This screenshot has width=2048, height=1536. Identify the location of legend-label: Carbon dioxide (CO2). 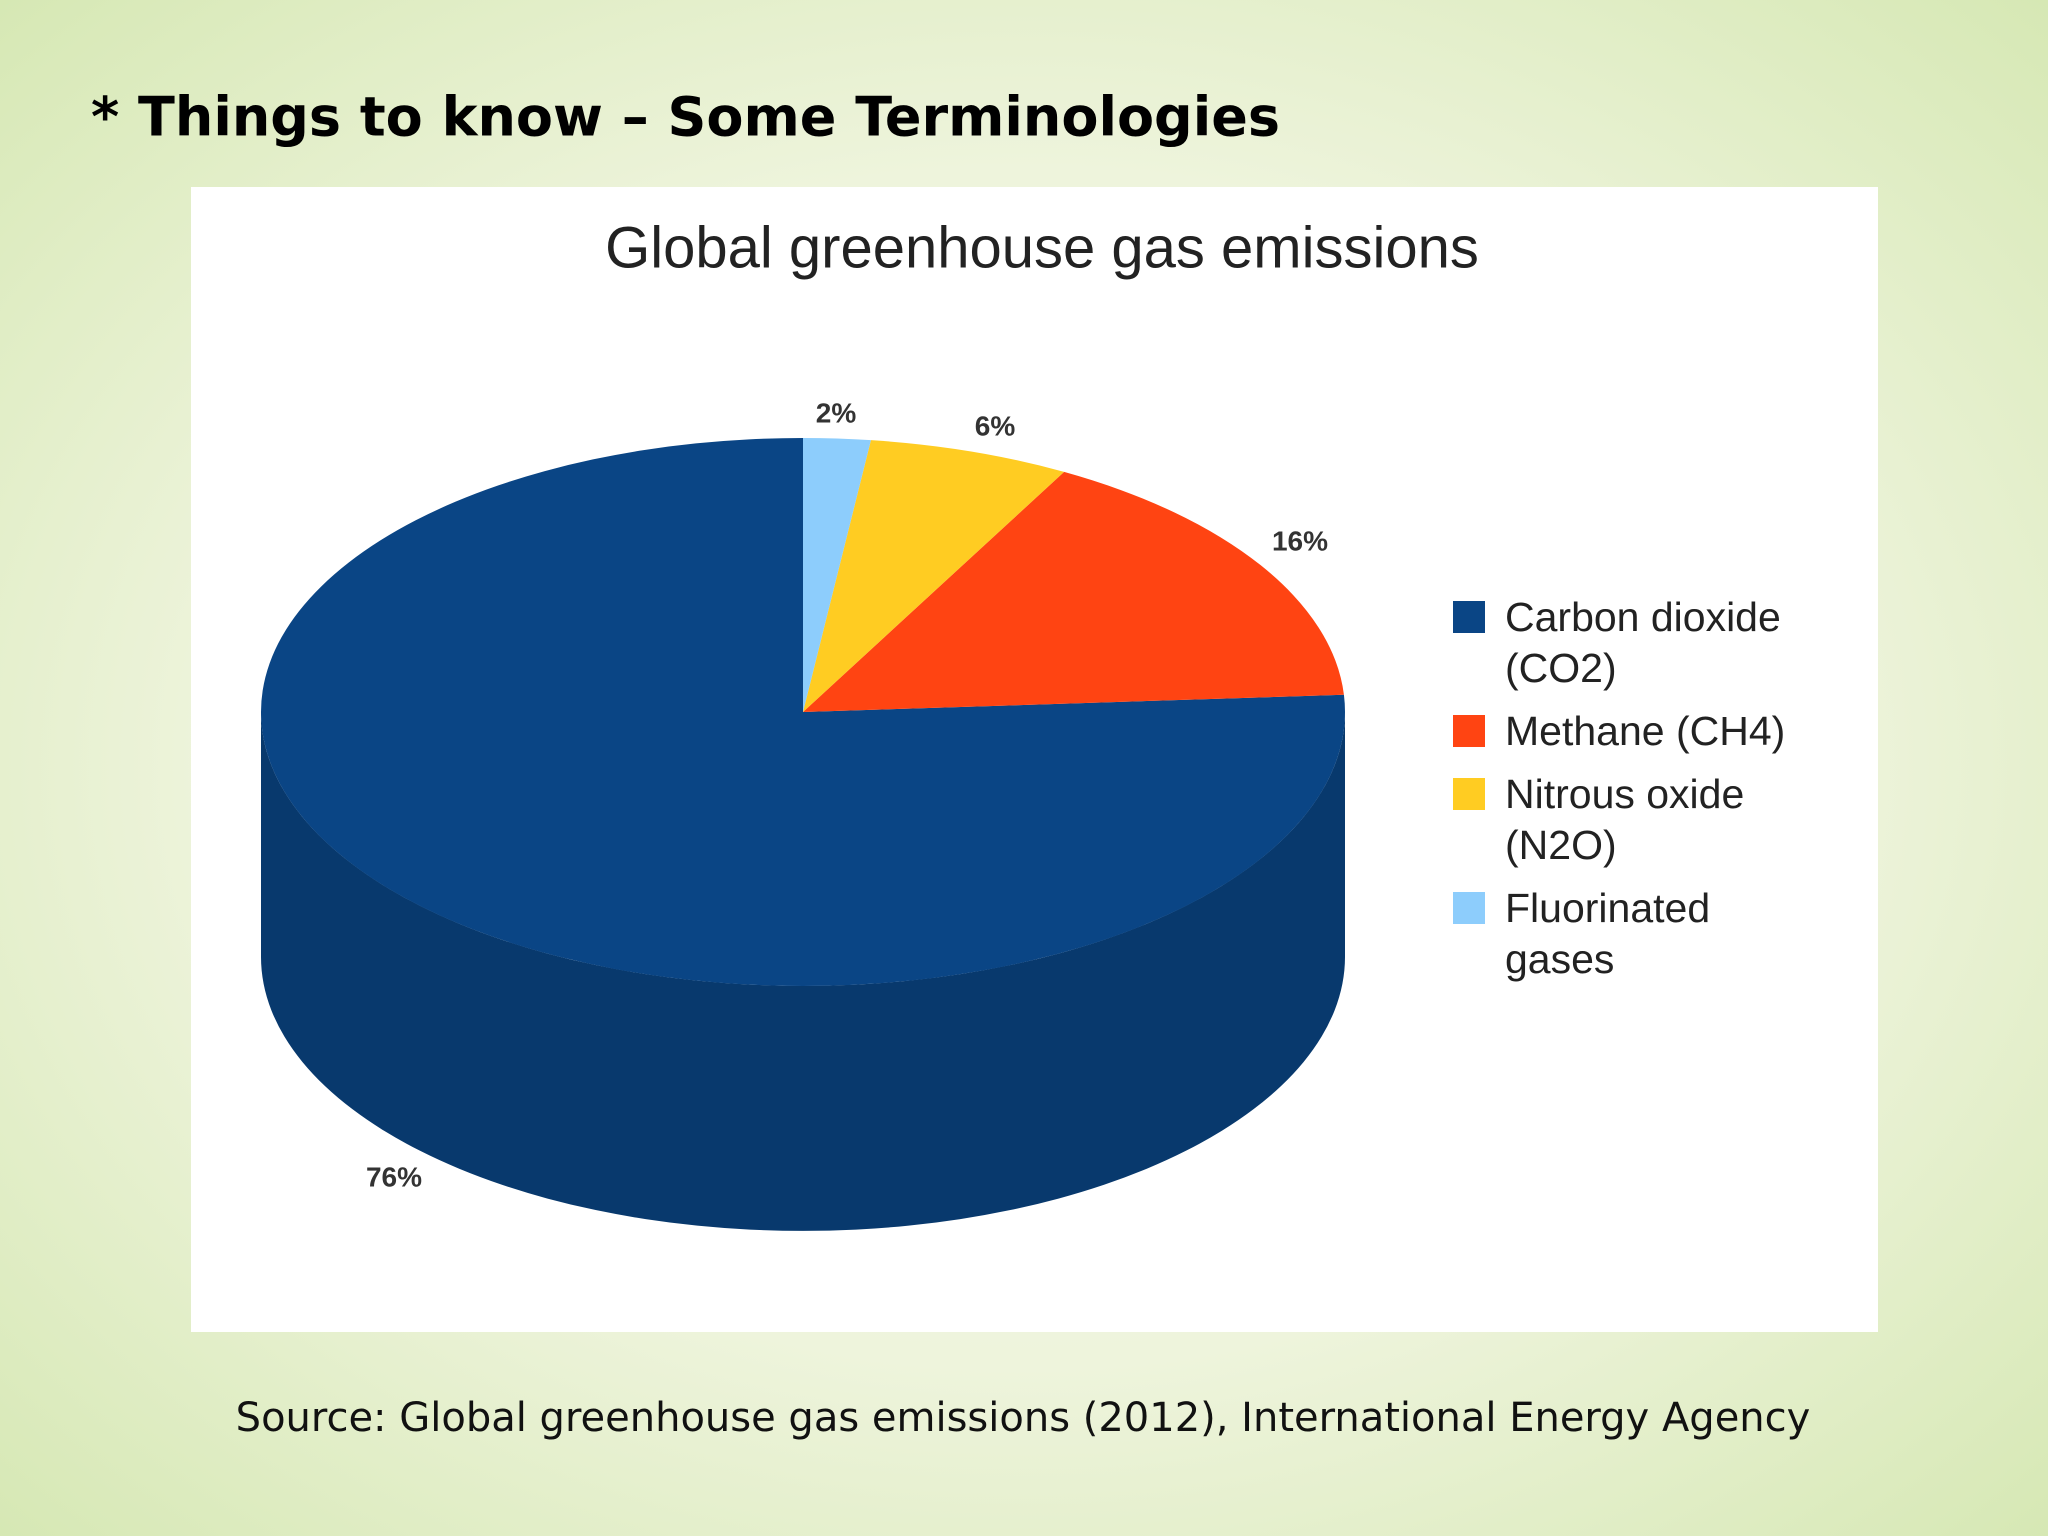
(1643, 642).